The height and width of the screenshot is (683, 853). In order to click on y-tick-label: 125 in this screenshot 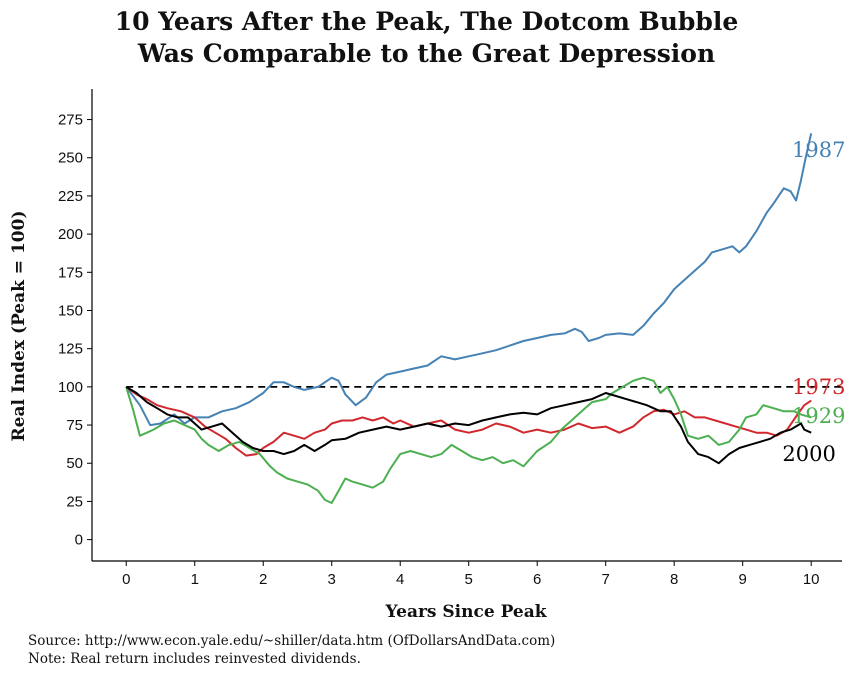, I will do `click(70, 349)`.